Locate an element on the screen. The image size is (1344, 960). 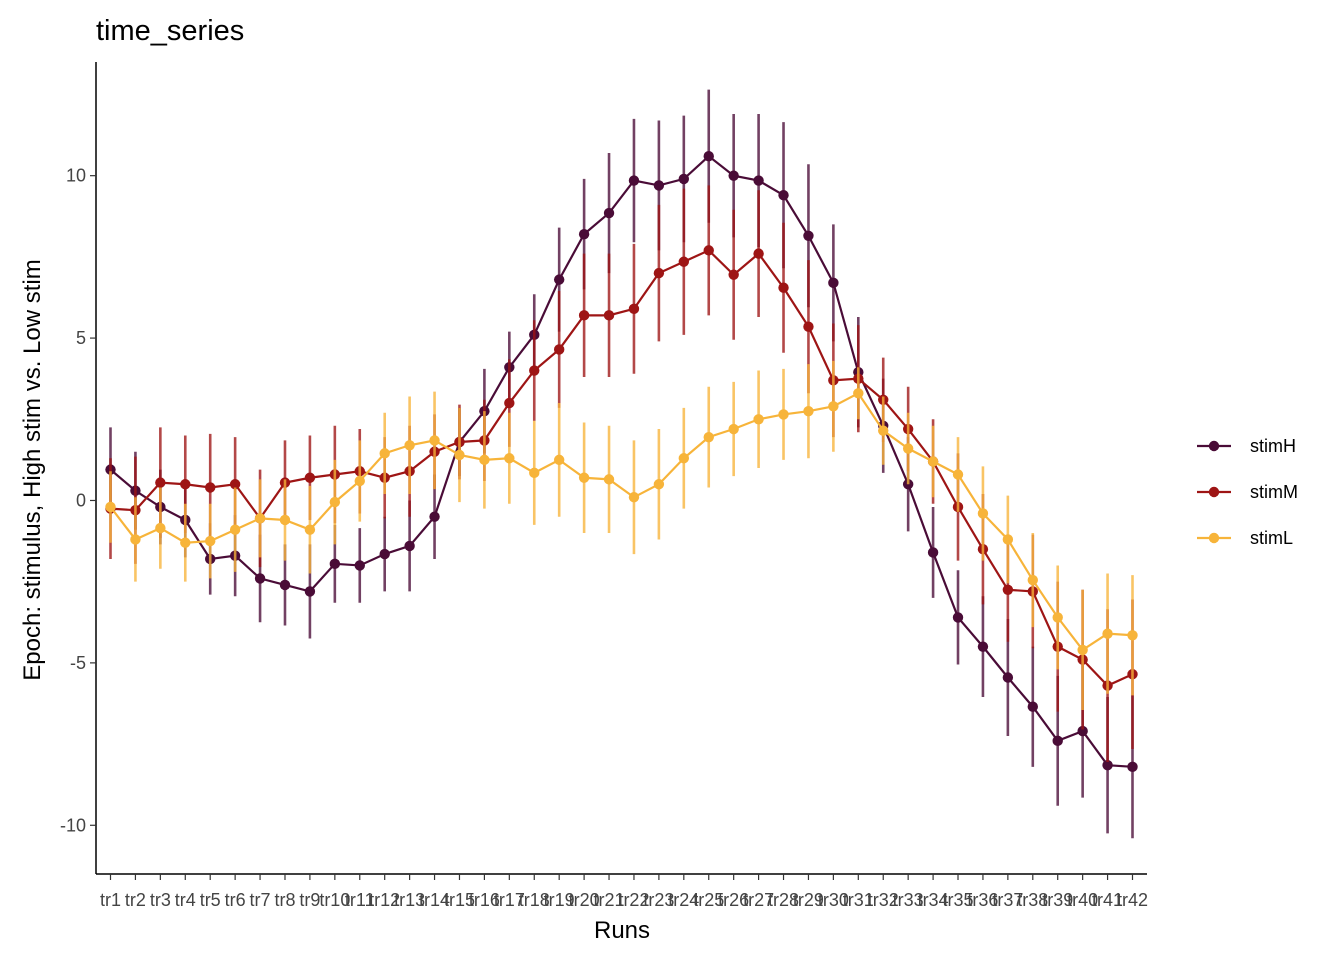
x-tick-label: tr12 is located at coordinates (384, 900).